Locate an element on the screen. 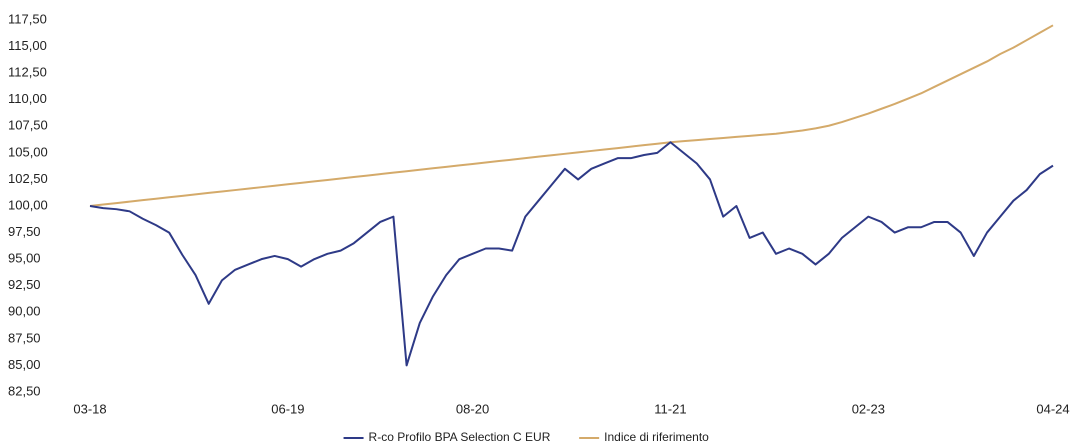  y-tick-label: 100,00 is located at coordinates (28, 204).